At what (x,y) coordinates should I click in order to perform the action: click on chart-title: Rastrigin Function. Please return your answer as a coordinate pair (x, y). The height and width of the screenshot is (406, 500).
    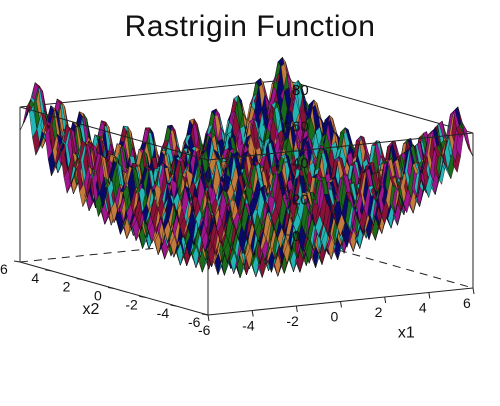
    Looking at the image, I should click on (250, 26).